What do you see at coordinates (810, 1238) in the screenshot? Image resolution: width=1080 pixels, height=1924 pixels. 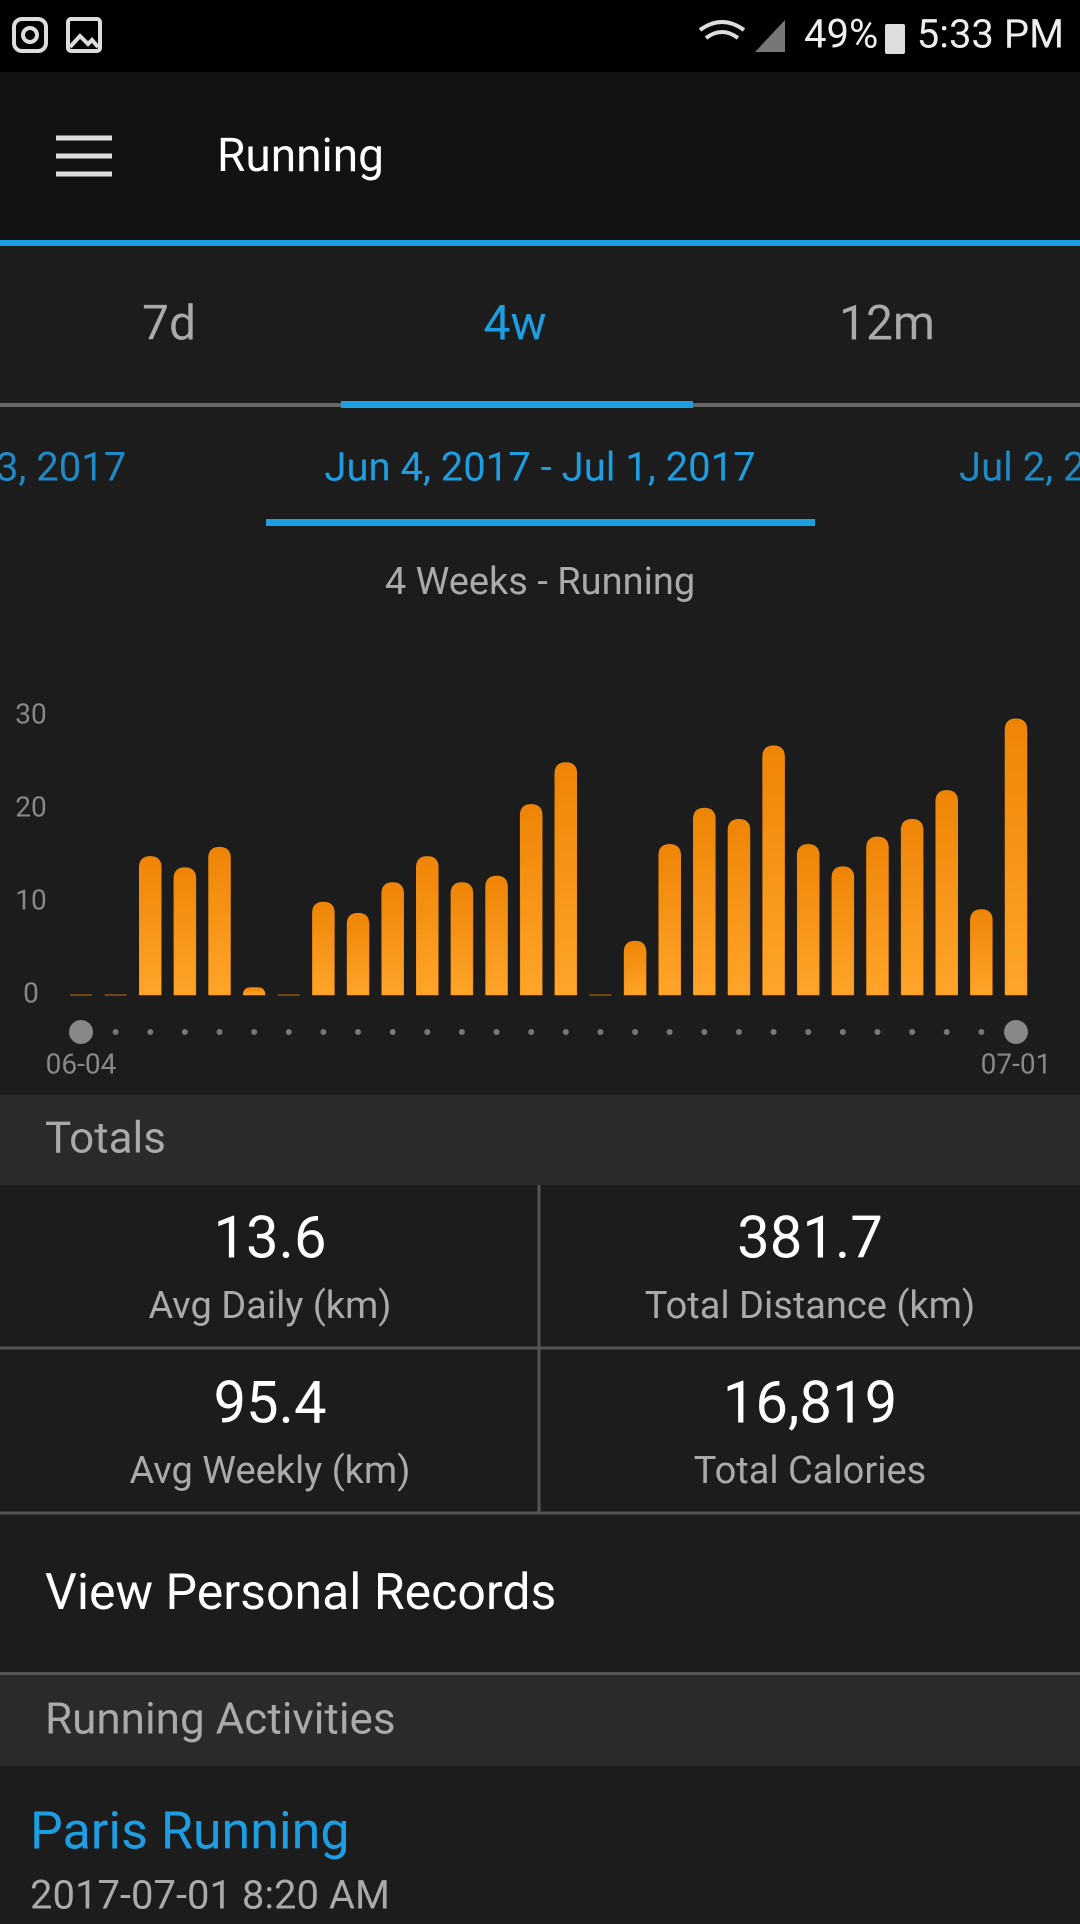 I see `stat-value: 381.7` at bounding box center [810, 1238].